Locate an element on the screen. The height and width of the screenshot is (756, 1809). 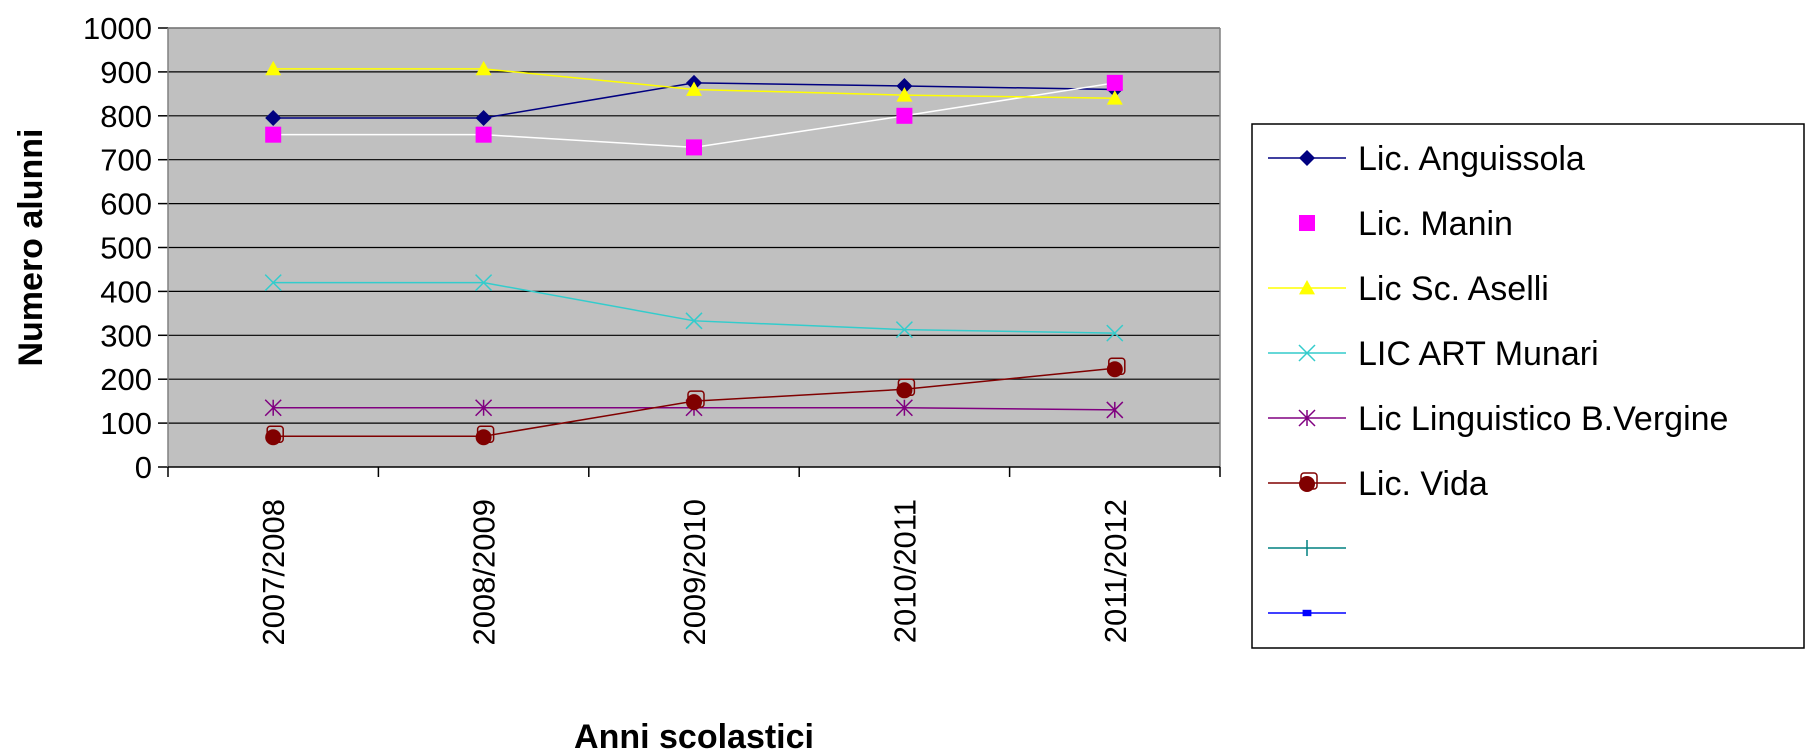
legend-entry: Lic. Manin is located at coordinates (1406, 224).